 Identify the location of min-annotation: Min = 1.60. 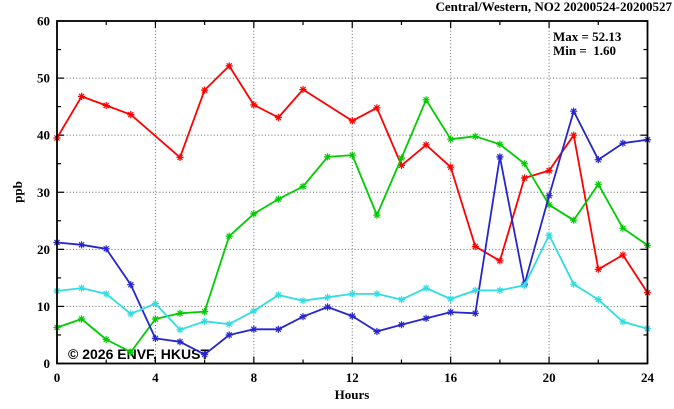
(584, 50).